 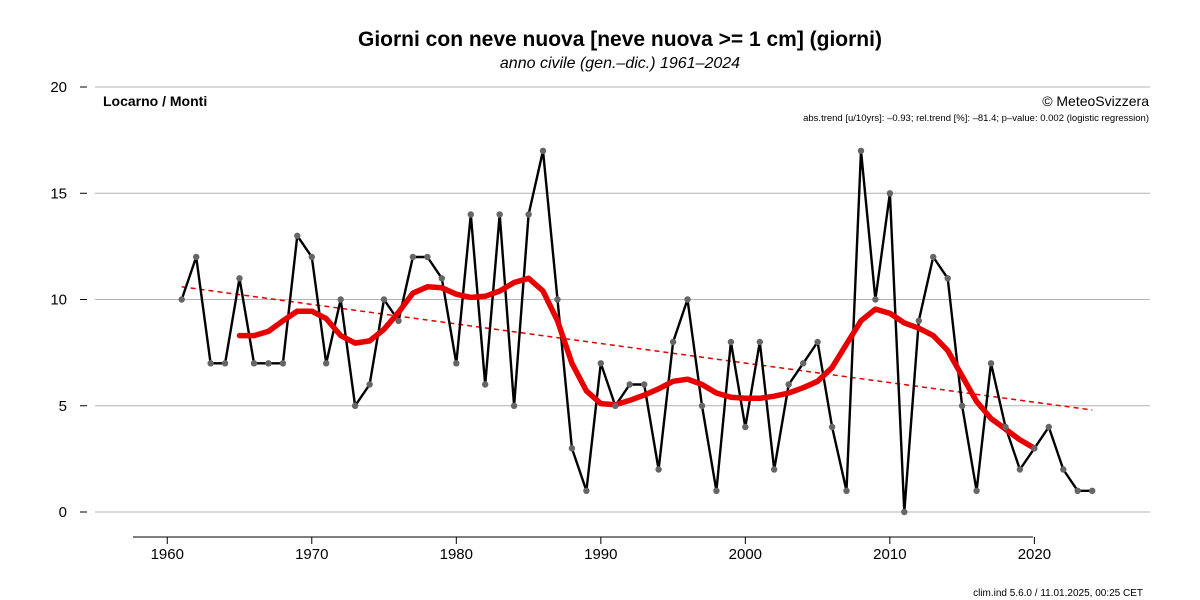 I want to click on x-tick-label-2010: 2010, so click(x=889, y=554).